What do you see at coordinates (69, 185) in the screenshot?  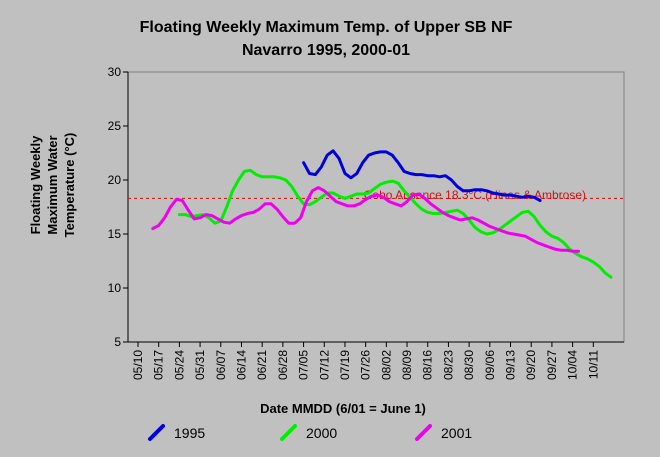 I see `y-axis-title-line-3: Temperature (°C)` at bounding box center [69, 185].